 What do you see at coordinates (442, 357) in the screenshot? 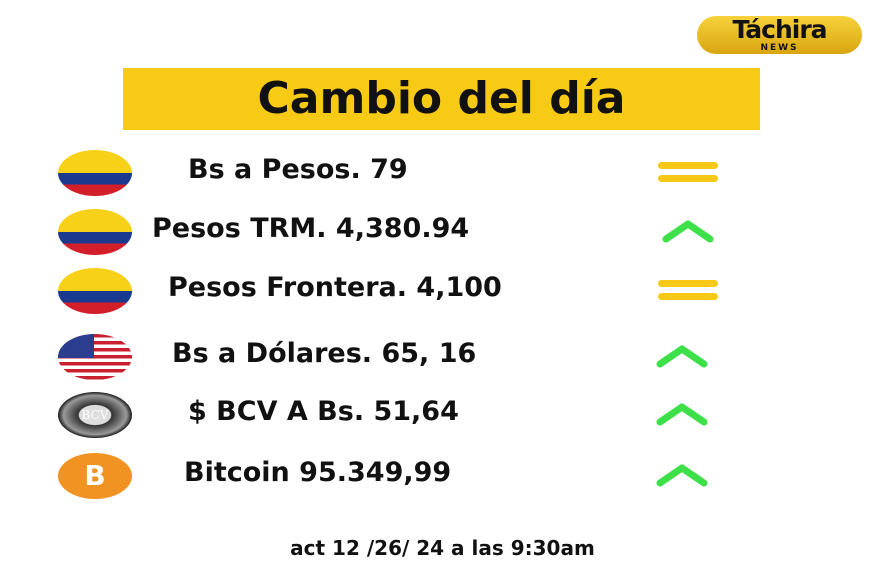
I see `rate-row-bs-dolares: Bs a Dólares. 65, 16` at bounding box center [442, 357].